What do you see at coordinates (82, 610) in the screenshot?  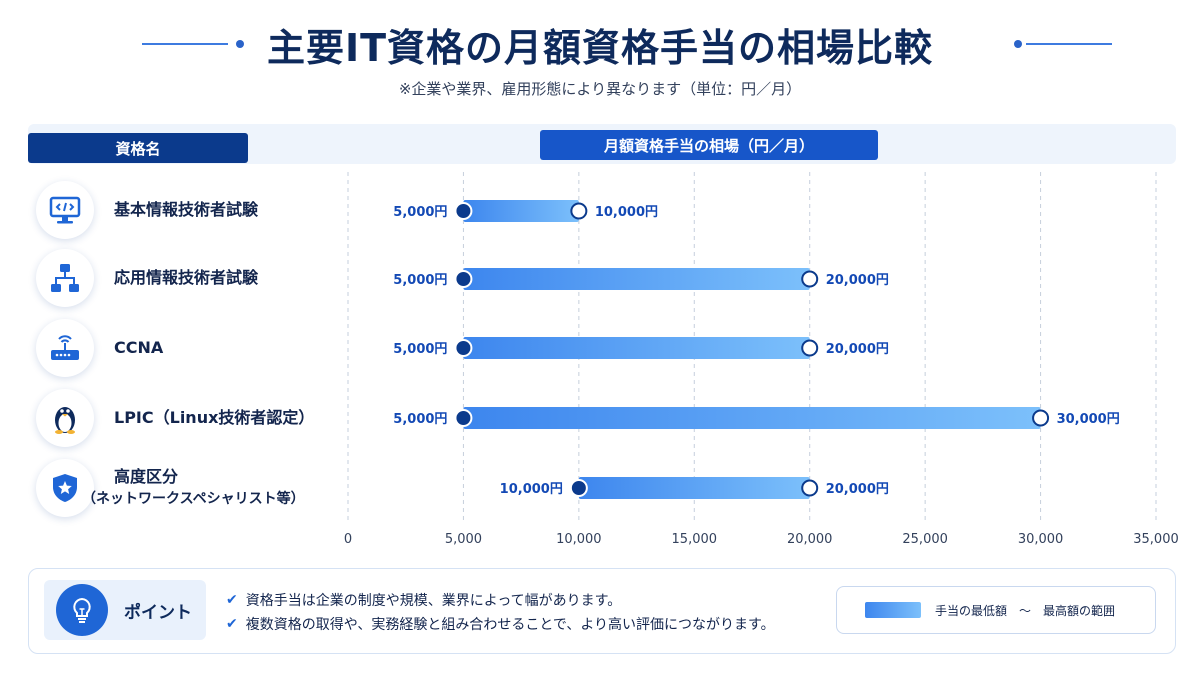 I see `lightbulb-icon` at bounding box center [82, 610].